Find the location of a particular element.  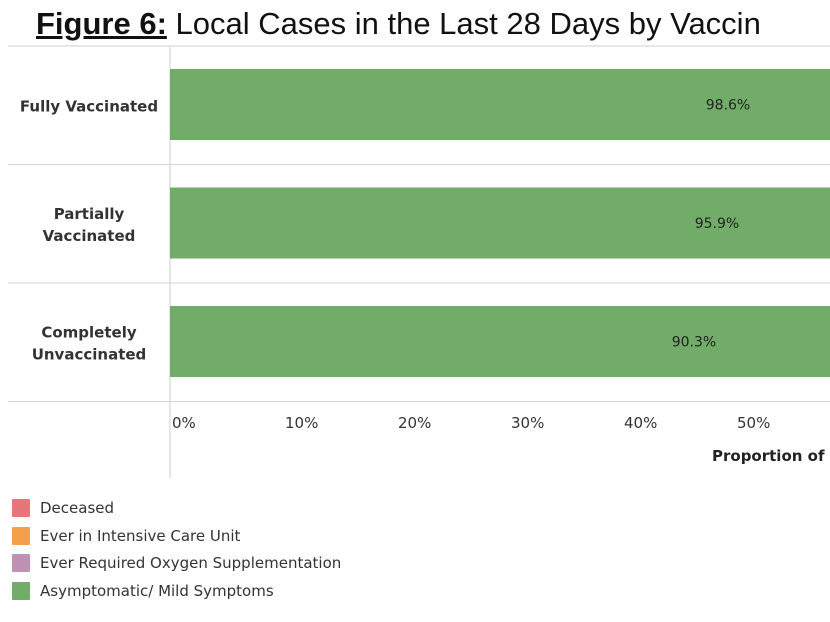

legend-item: Asymptomatic/ Mild Symptoms is located at coordinates (176, 591).